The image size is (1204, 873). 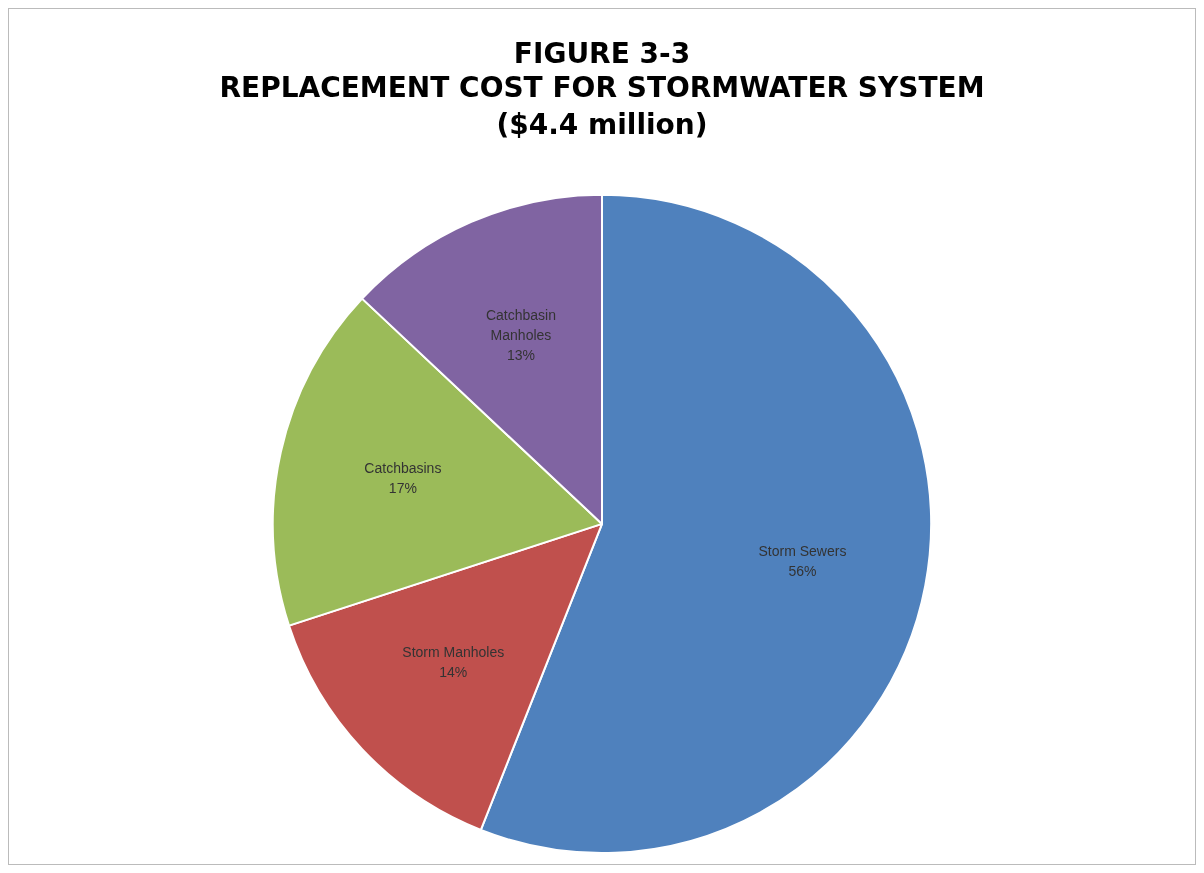 What do you see at coordinates (802, 570) in the screenshot?
I see `data-label: 56%` at bounding box center [802, 570].